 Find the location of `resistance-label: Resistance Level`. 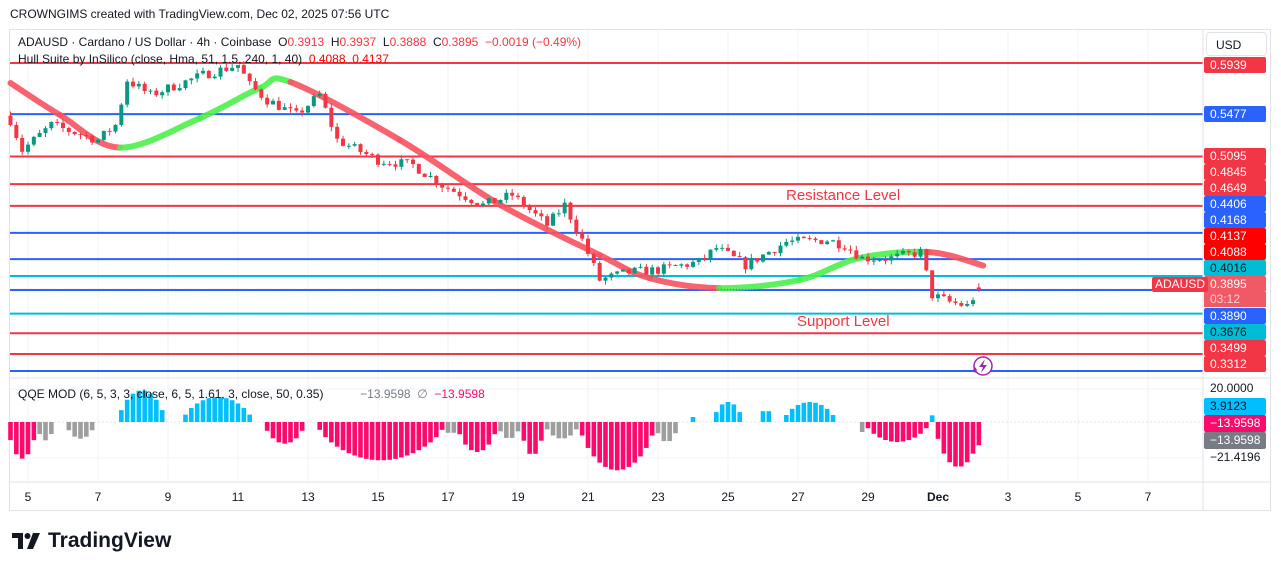

resistance-label: Resistance Level is located at coordinates (843, 195).